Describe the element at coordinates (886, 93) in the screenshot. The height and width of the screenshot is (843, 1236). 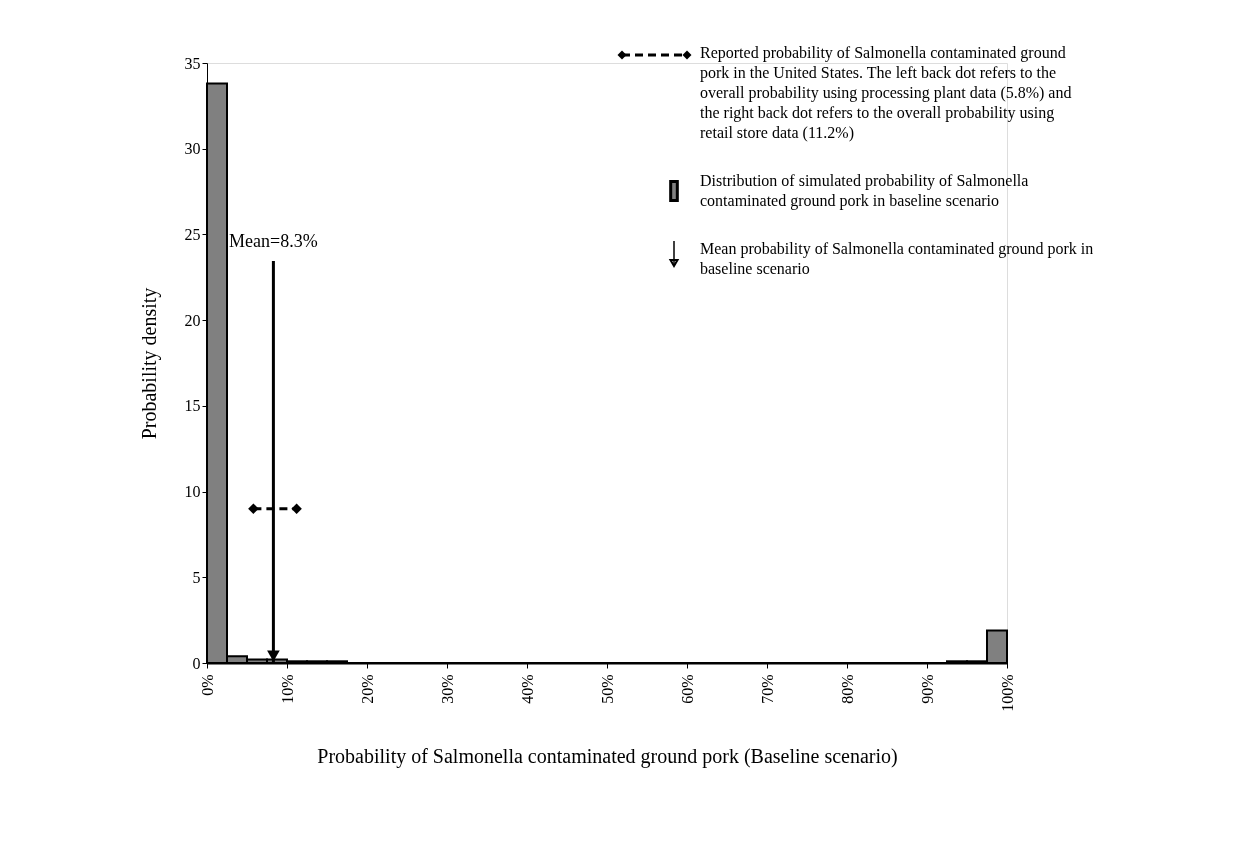
I see `legend-label: Reported probability of Salmonella contaminated ground pork in the United States. The left back dot refers to the overall probability using processing plant data (5.8%) and the right back dot refers to the overall probability using retail store data (11.2%)` at that location.